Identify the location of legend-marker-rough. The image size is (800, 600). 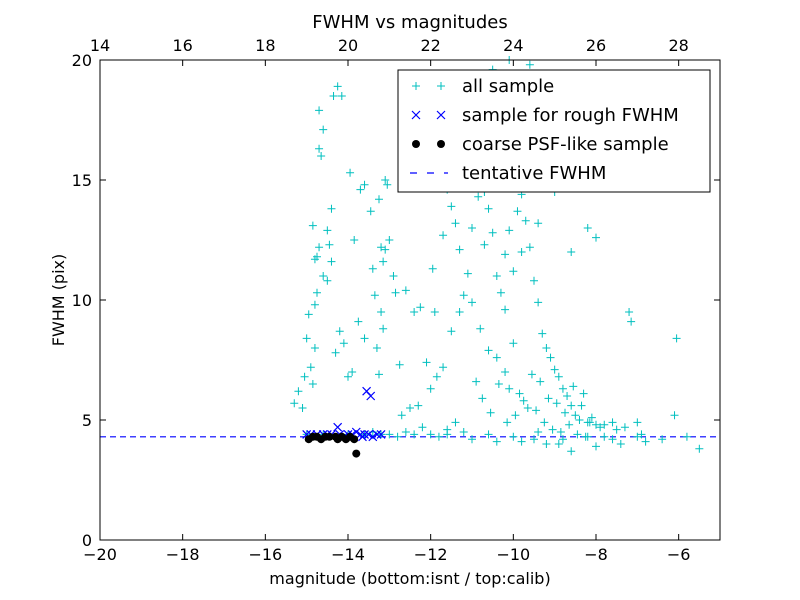
(416, 115).